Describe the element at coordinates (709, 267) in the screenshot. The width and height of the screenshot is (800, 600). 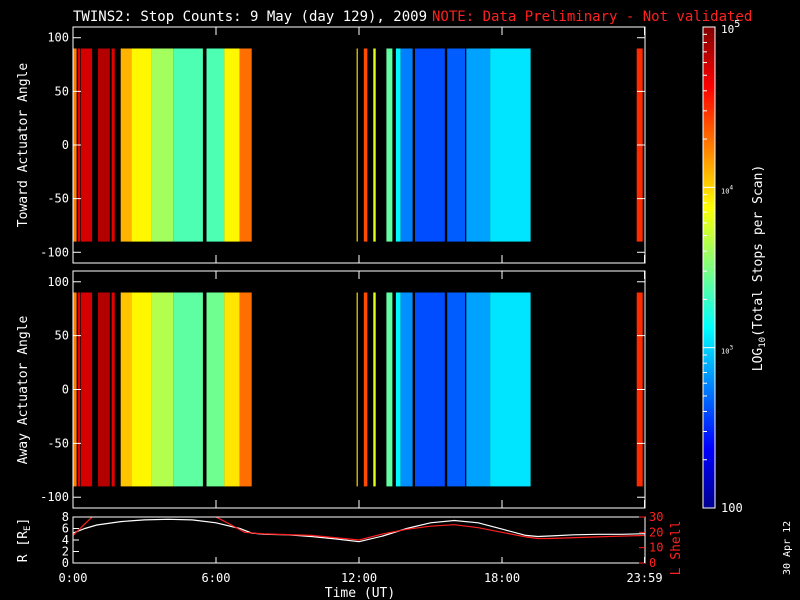
I see `colorbar-gradient` at that location.